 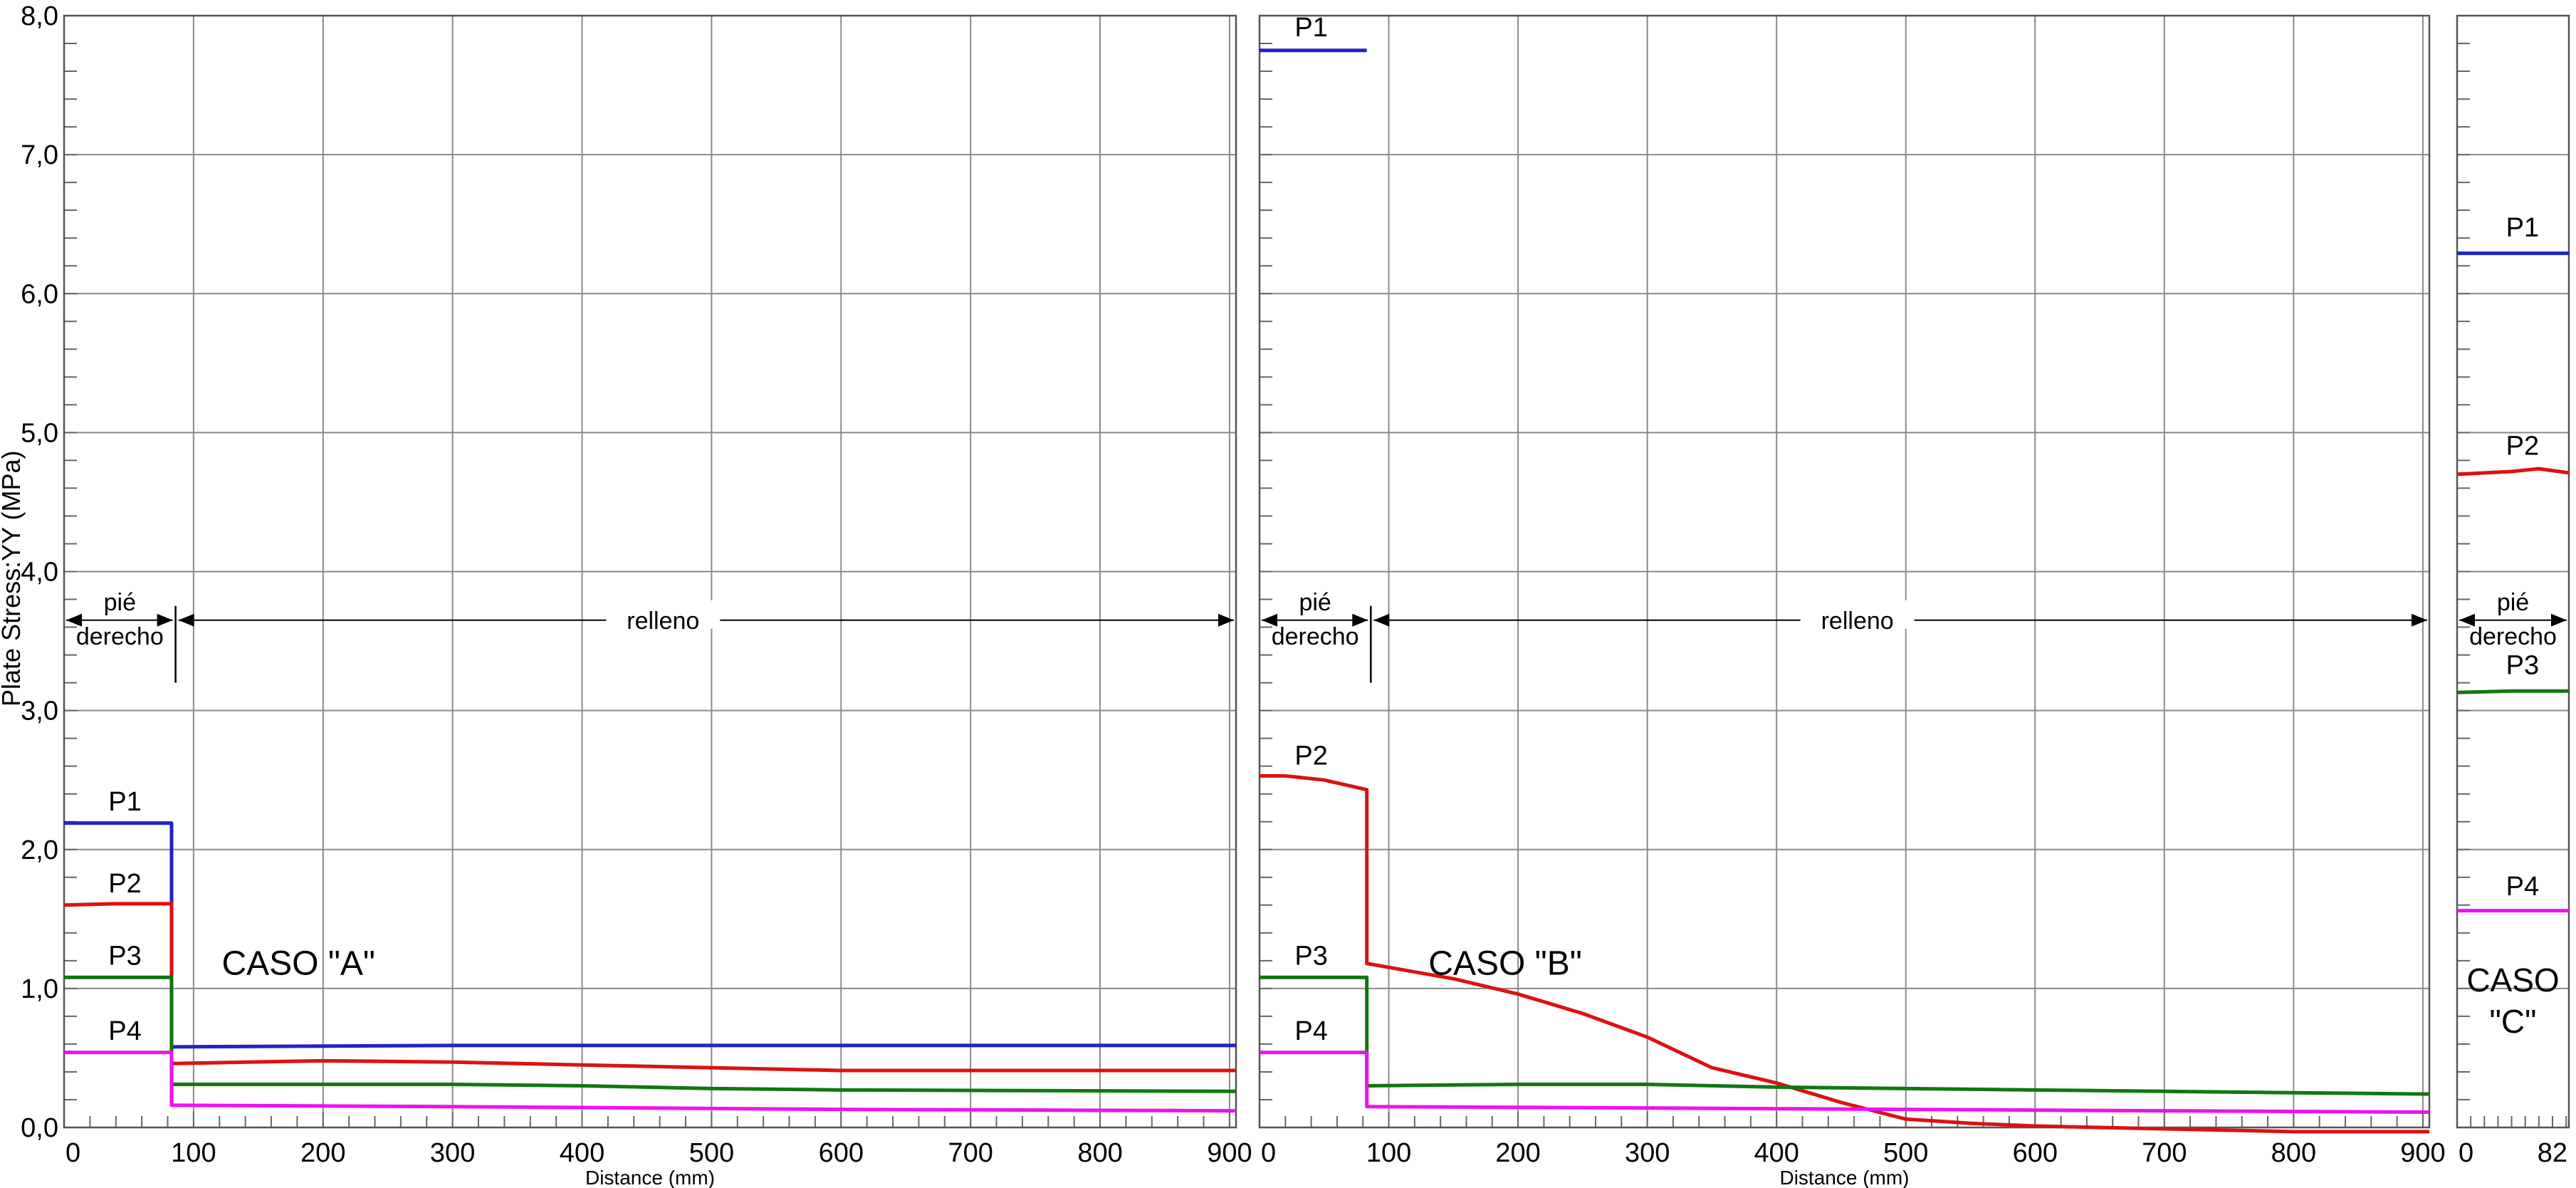 What do you see at coordinates (39, 294) in the screenshot?
I see `y-tick-label: 6,0` at bounding box center [39, 294].